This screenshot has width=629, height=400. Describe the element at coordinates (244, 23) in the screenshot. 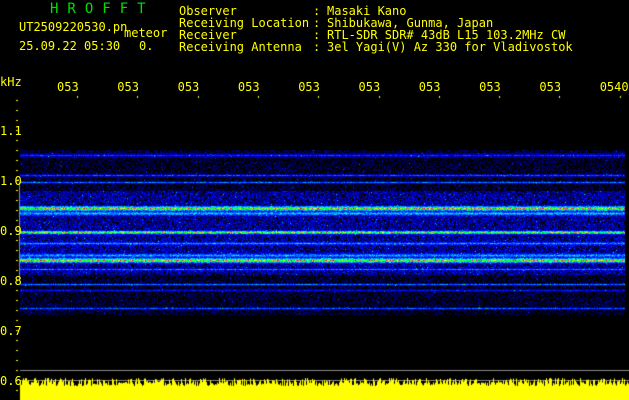

I see `info-label: Receiving Location` at that location.